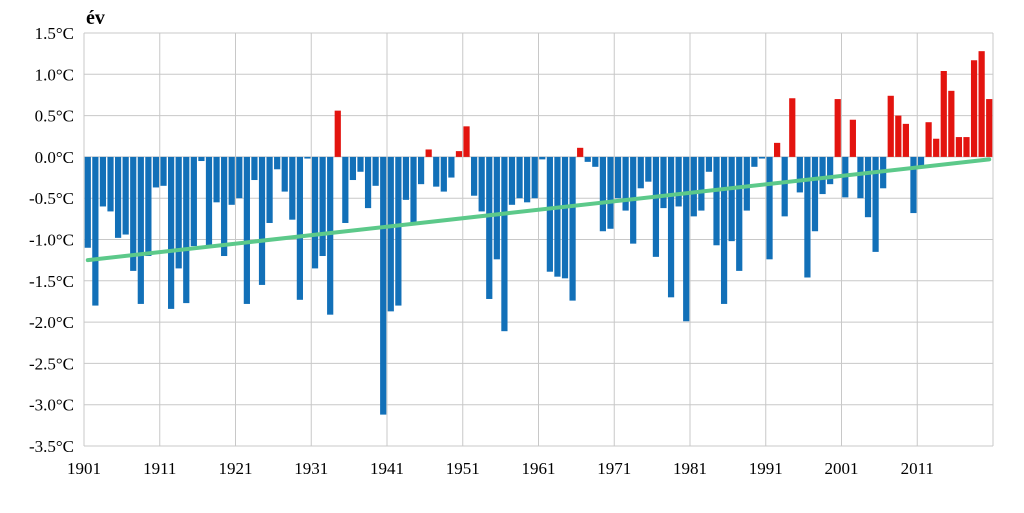 This screenshot has width=1024, height=513. I want to click on bar-1905, so click(118, 197).